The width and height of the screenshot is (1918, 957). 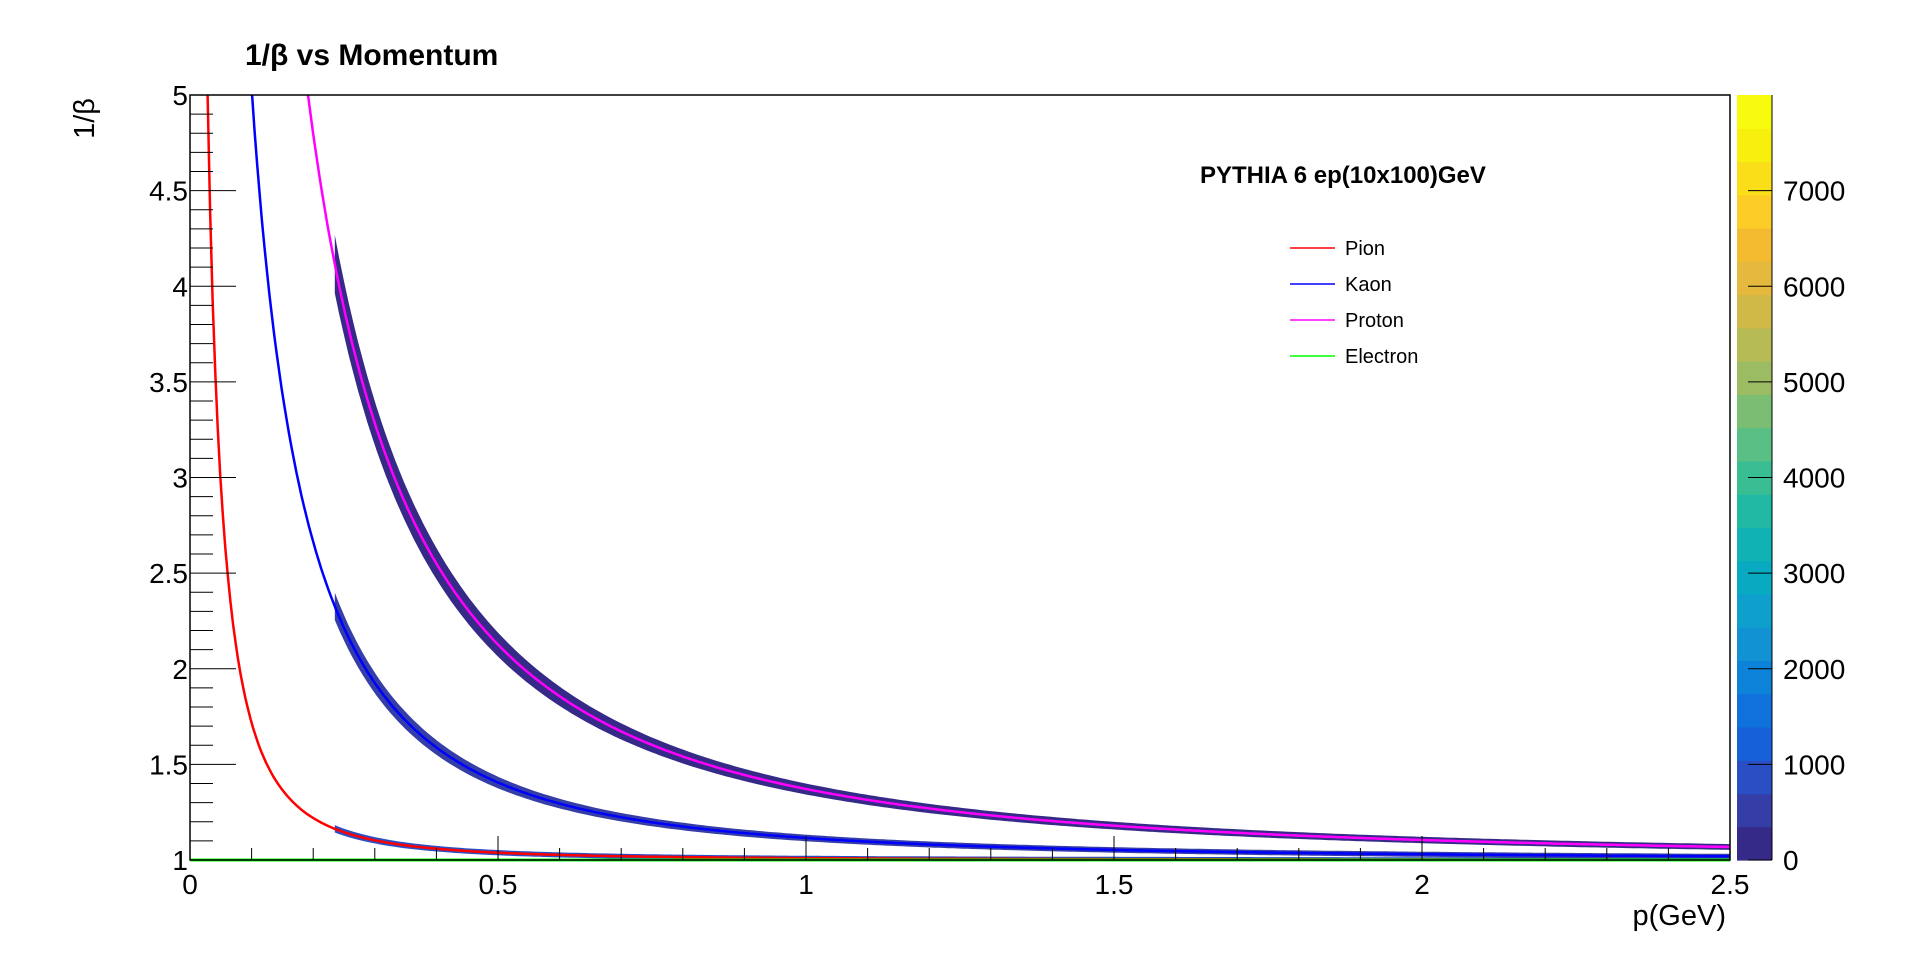 I want to click on y-tick-label: 2, so click(x=180, y=669).